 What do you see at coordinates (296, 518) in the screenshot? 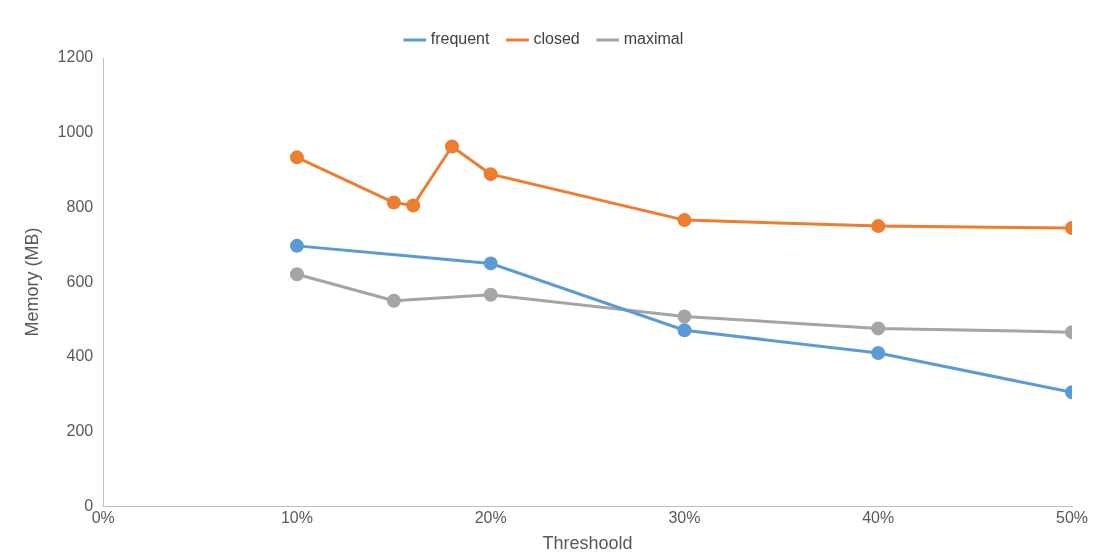
I see `x-tick-label: 10%` at bounding box center [296, 518].